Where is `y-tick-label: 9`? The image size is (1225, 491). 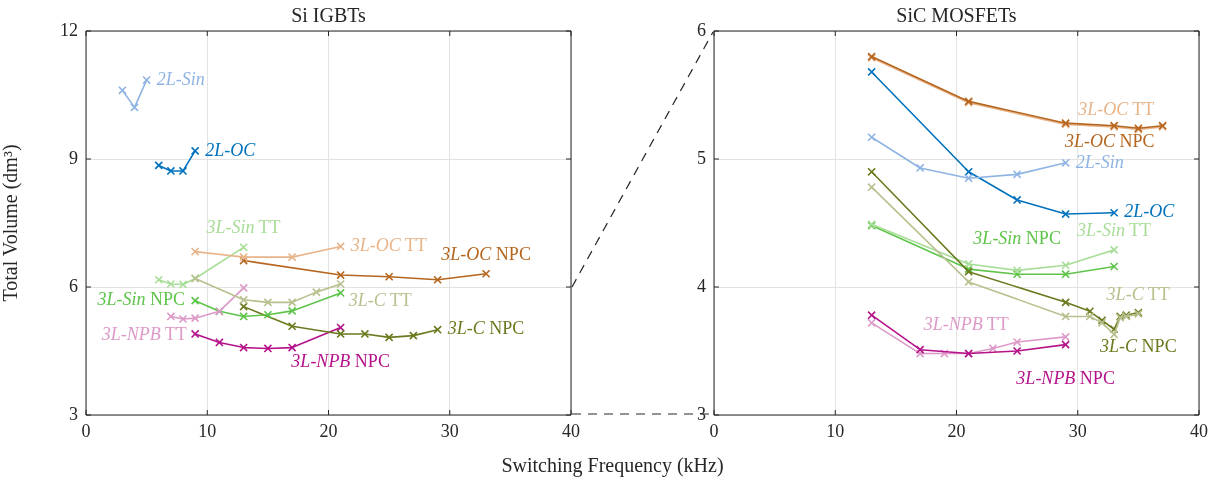 y-tick-label: 9 is located at coordinates (73, 157).